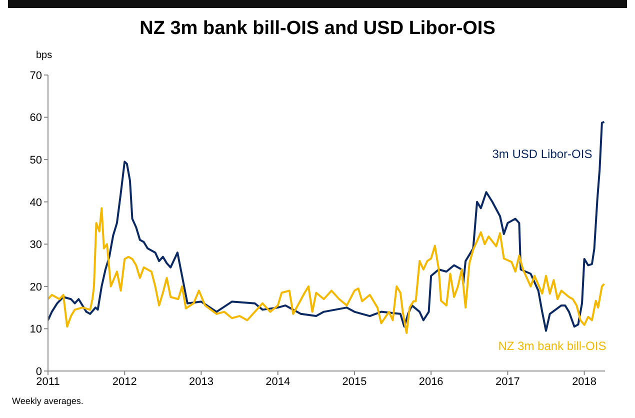 Image resolution: width=635 pixels, height=418 pixels. I want to click on y-tick-label: 10, so click(36, 330).